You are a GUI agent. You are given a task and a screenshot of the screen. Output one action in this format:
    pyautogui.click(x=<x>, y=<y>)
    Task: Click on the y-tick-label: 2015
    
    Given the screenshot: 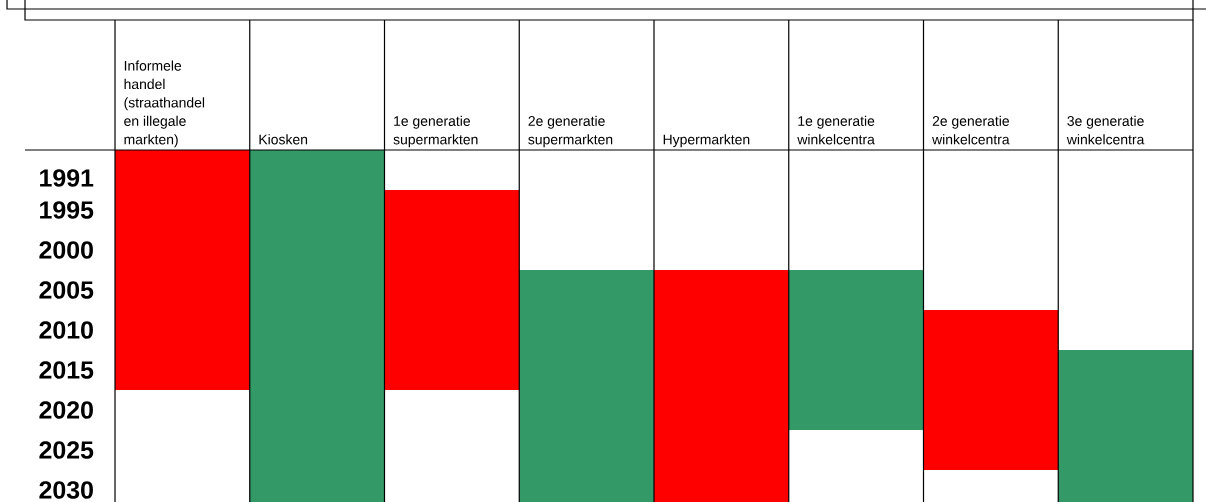 What is the action you would take?
    pyautogui.click(x=66, y=370)
    